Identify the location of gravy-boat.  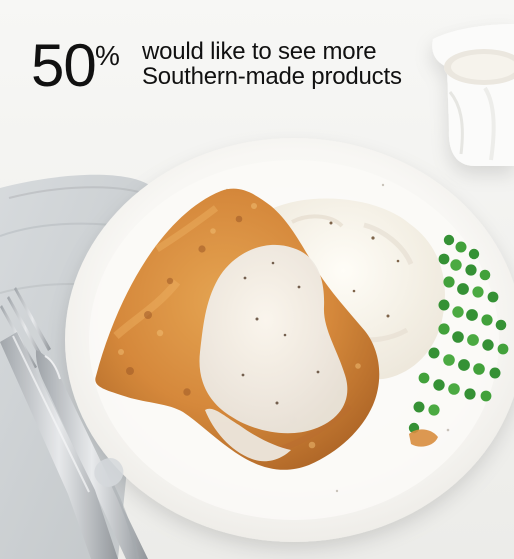
(473, 94).